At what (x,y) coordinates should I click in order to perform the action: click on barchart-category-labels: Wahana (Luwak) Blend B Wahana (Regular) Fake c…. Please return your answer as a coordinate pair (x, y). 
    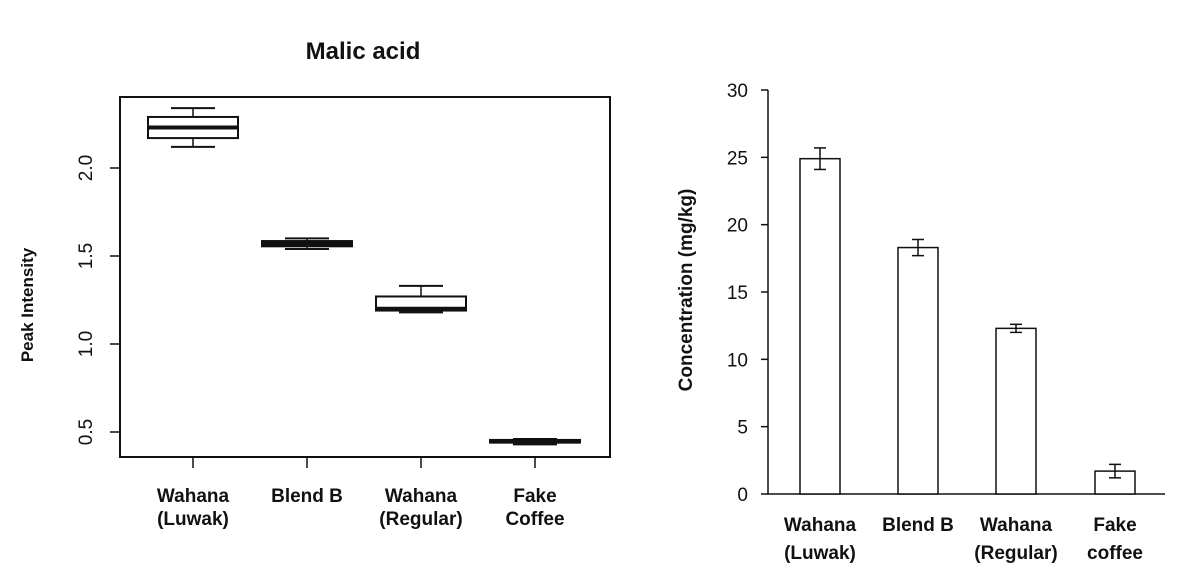
    Looking at the image, I should click on (963, 539).